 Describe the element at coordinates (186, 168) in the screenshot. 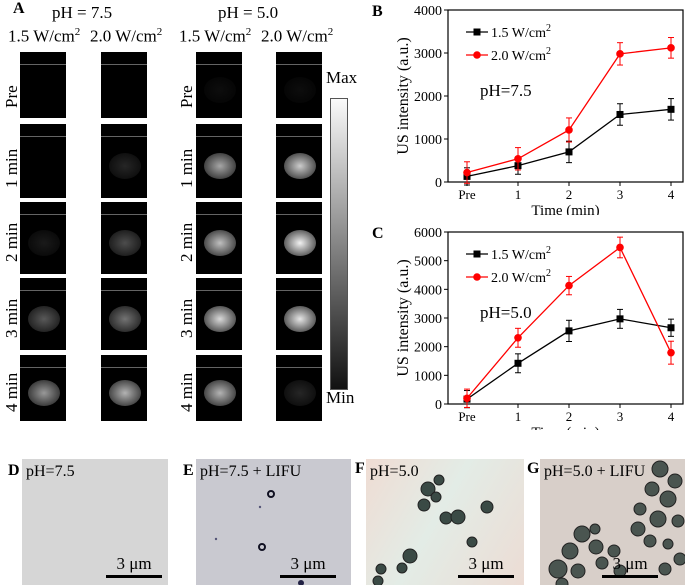

I see `row-label-1min: 1 min` at that location.